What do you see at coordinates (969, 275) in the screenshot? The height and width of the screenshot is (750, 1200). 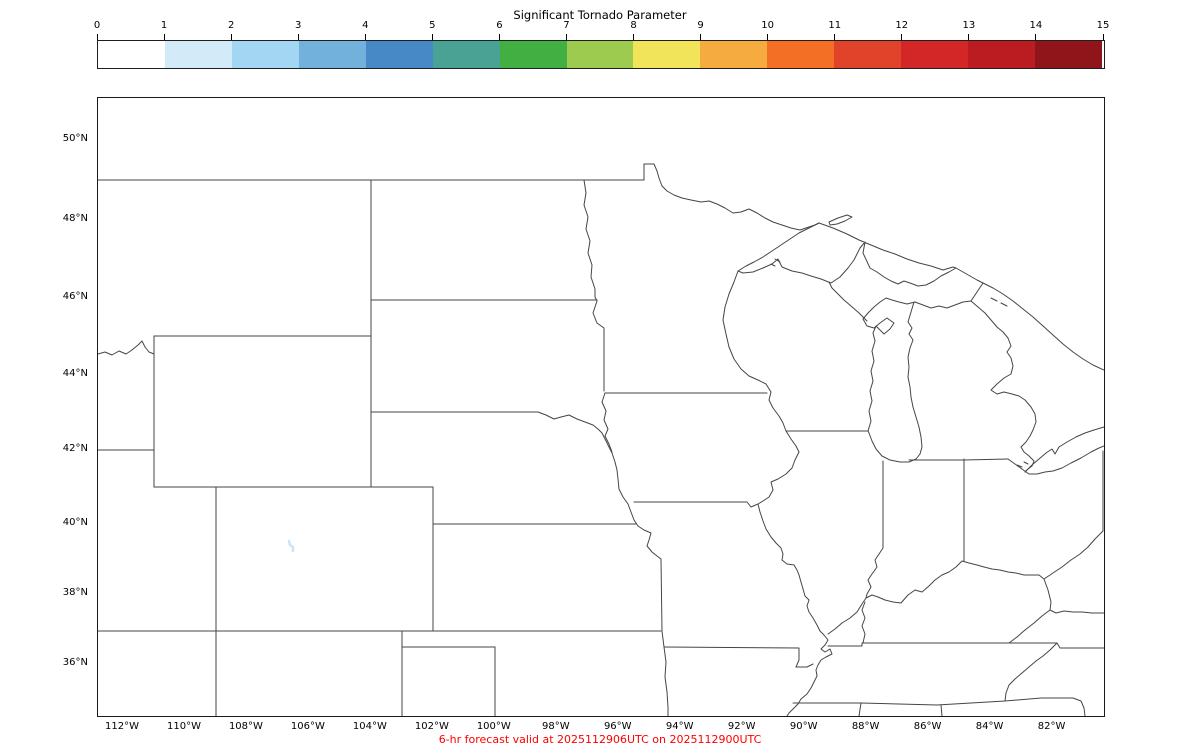 I see `lake-superior-east-shore` at bounding box center [969, 275].